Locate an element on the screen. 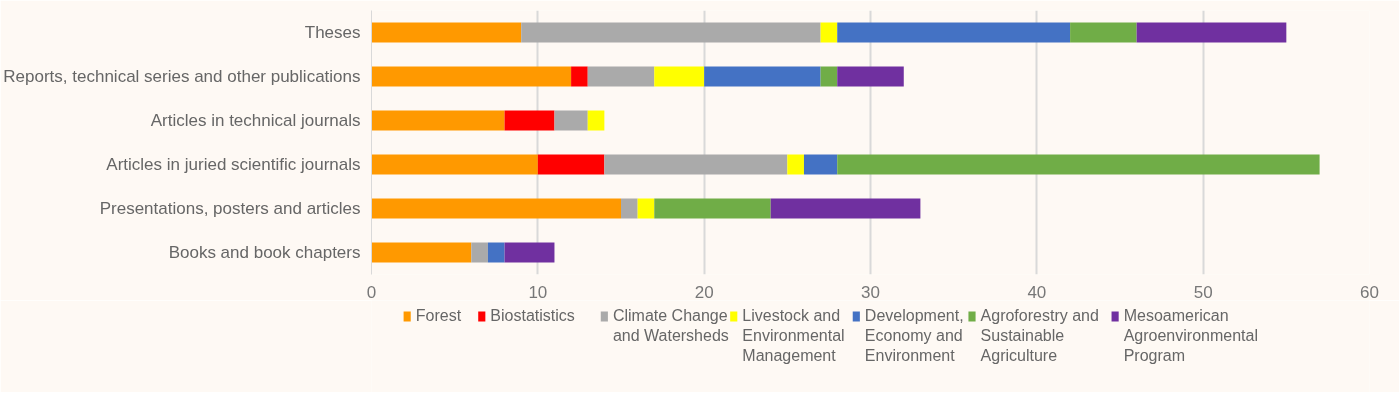 This screenshot has height=400, width=1399. legend-label: Climate Change and Watersheds is located at coordinates (670, 325).